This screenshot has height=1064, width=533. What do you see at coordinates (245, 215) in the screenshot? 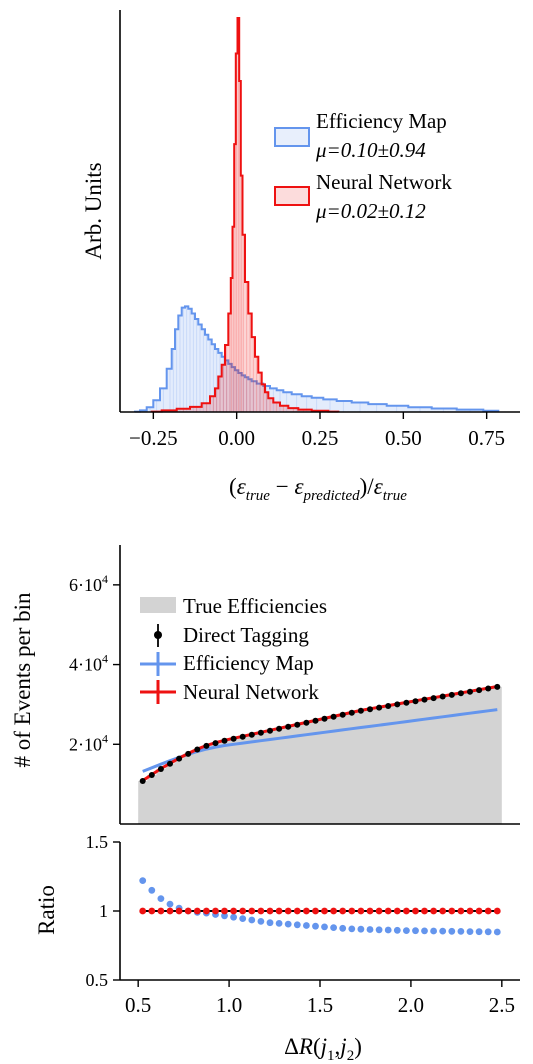
I see `hist-outline-neural-network` at bounding box center [245, 215].